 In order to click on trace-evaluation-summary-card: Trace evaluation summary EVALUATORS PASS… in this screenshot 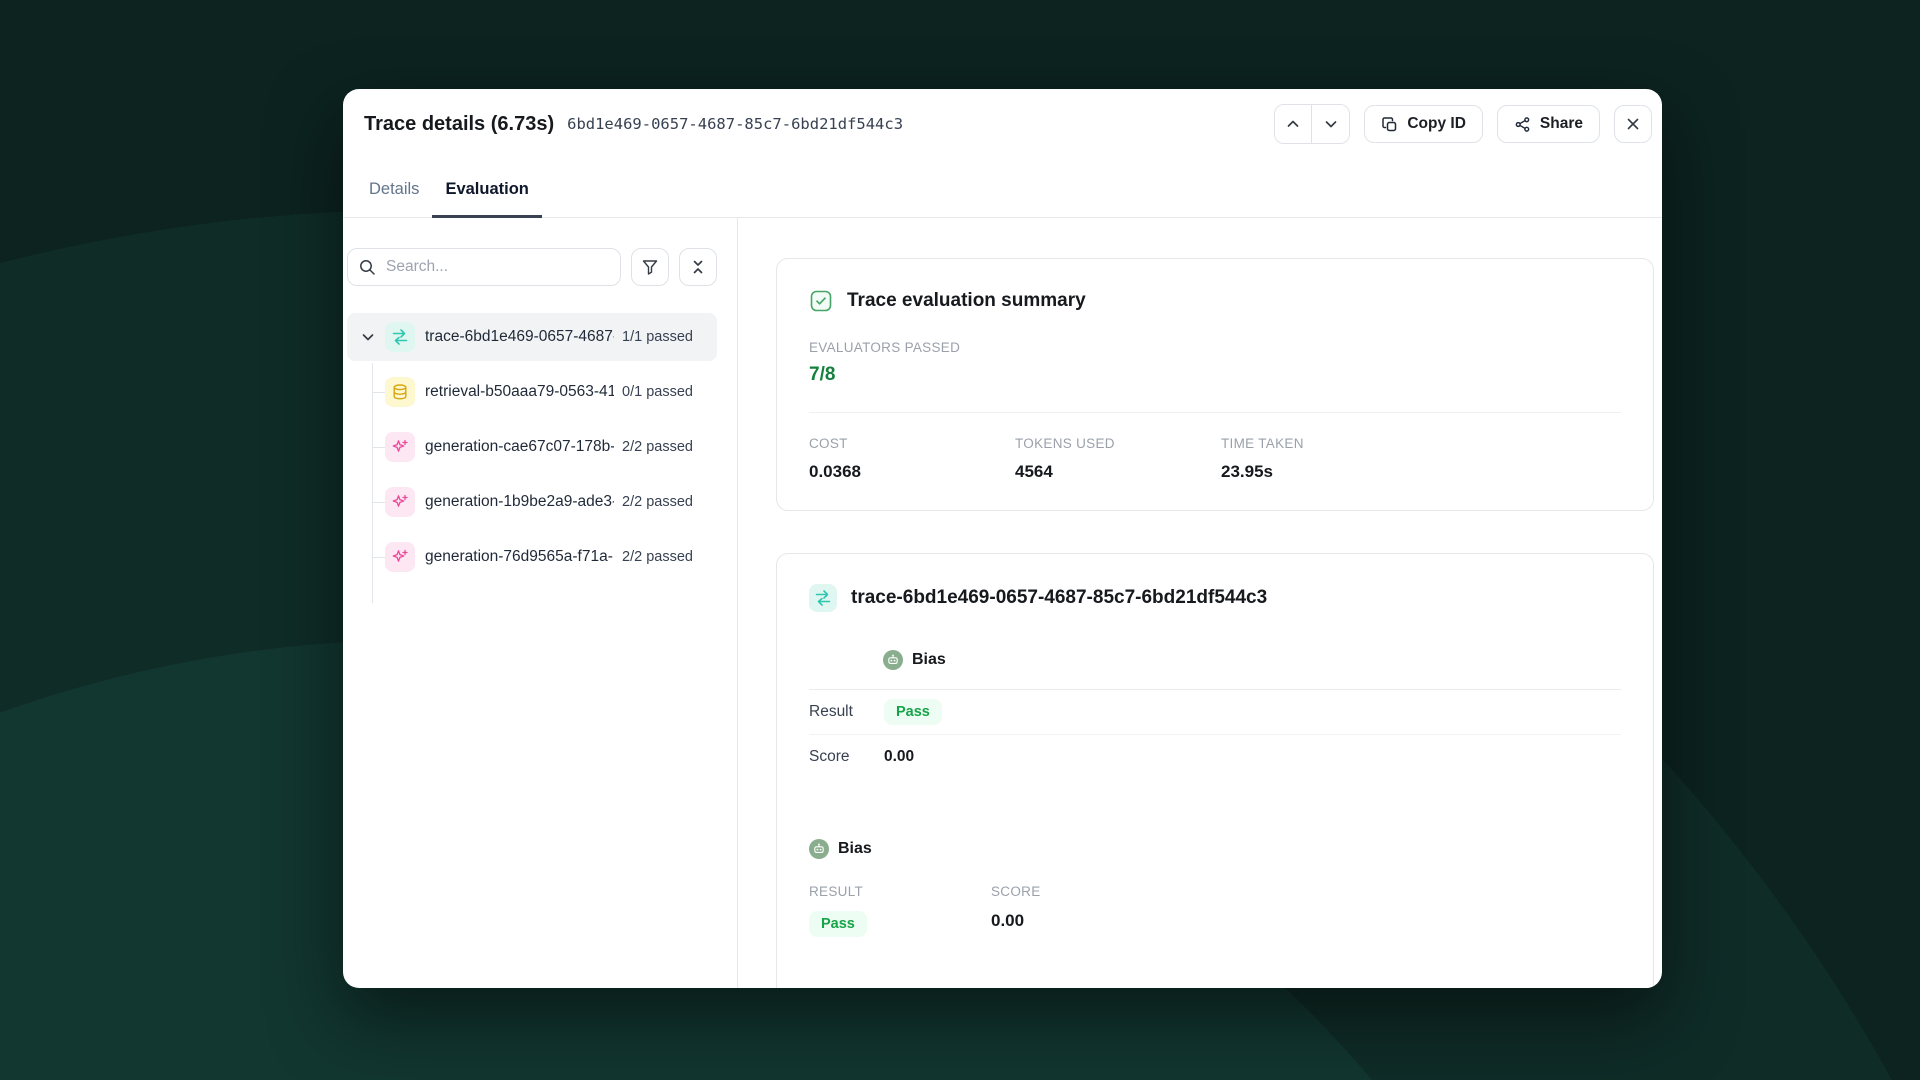, I will do `click(1215, 384)`.